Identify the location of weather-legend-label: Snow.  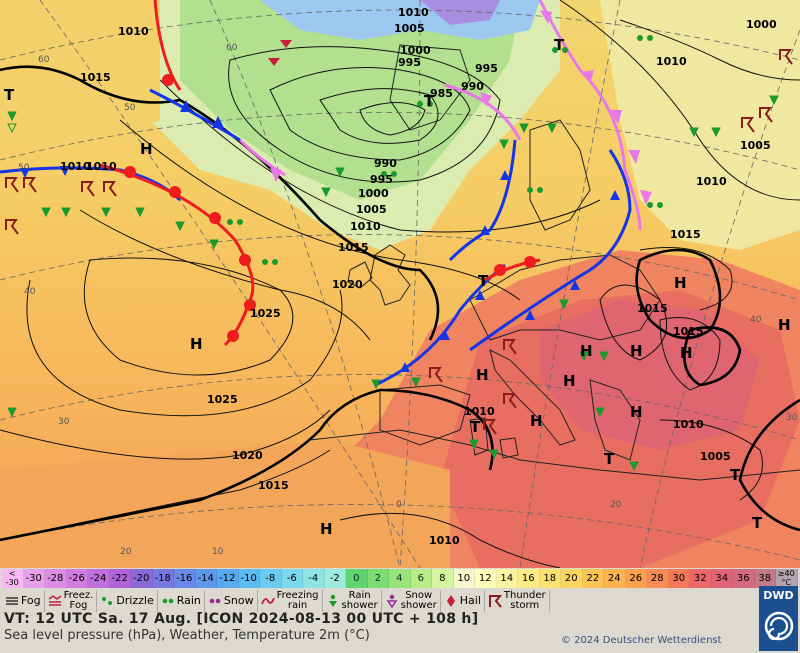
(238, 600).